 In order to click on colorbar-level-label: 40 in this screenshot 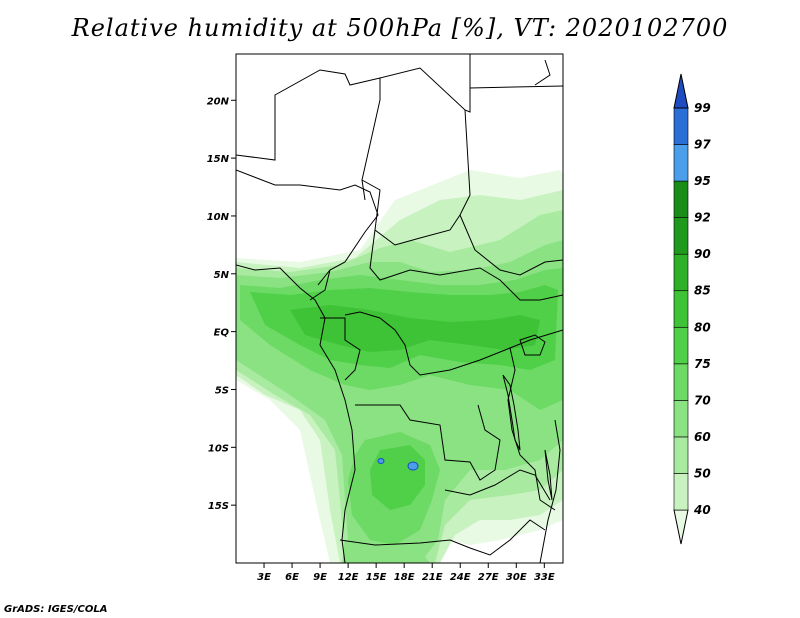, I will do `click(702, 510)`.